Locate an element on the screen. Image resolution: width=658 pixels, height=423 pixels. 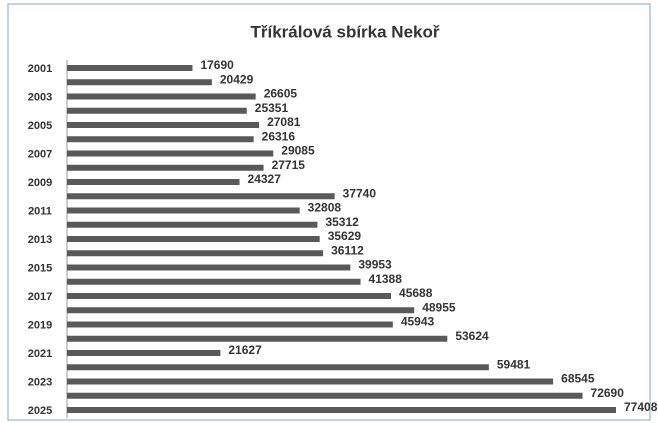
y-tick-label: 2001 is located at coordinates (40, 69).